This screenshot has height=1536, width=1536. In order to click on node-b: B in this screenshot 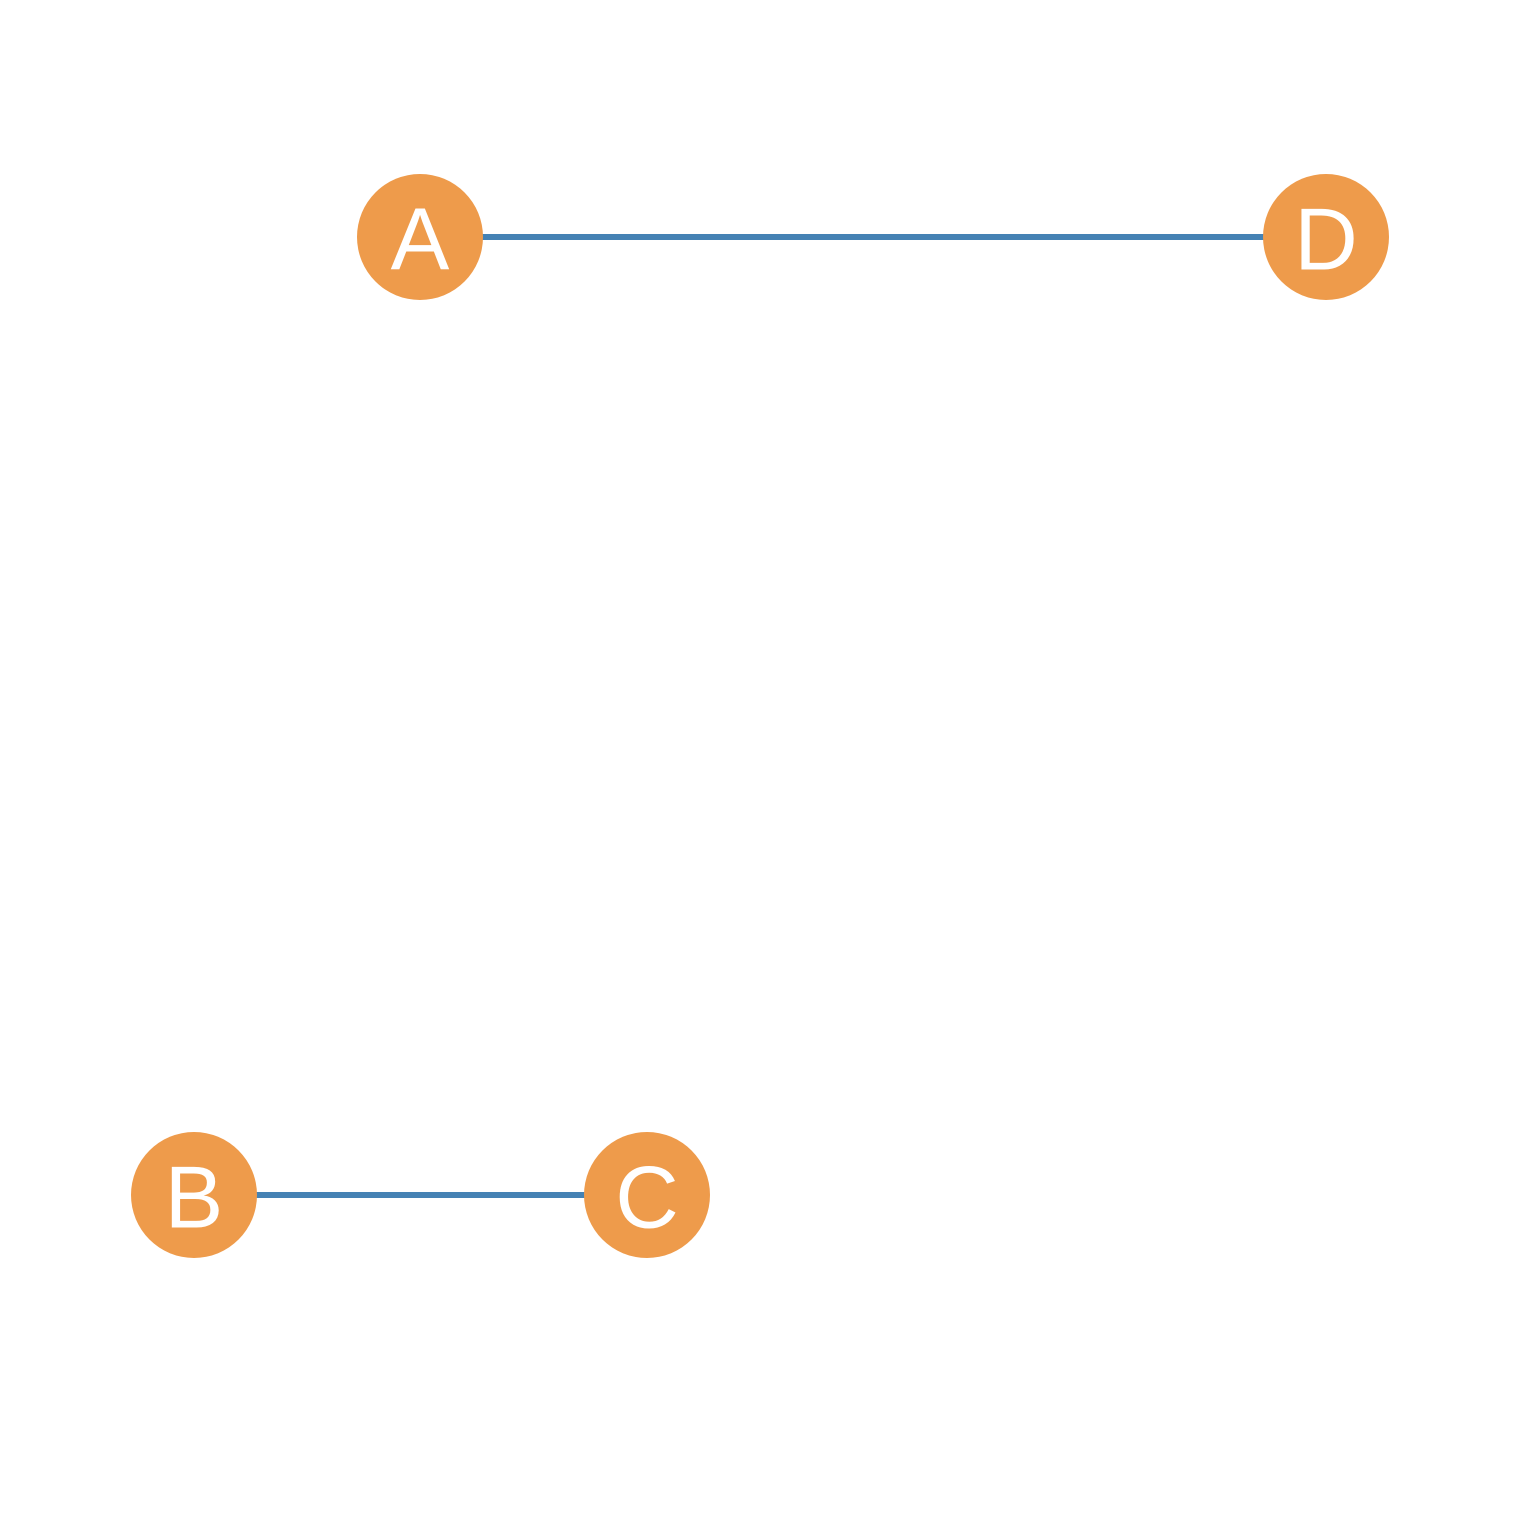, I will do `click(194, 1195)`.